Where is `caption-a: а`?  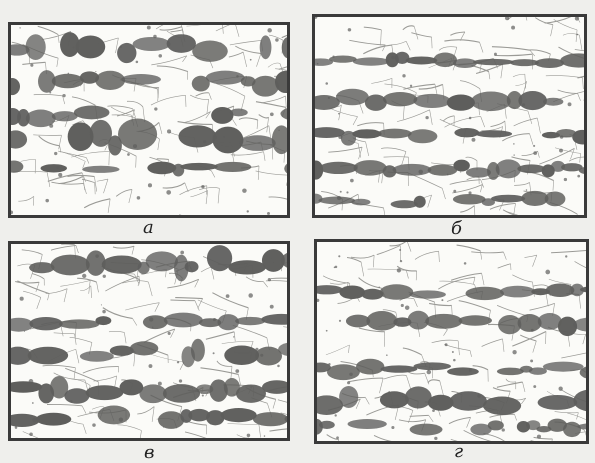 caption-a: а is located at coordinates (148, 227).